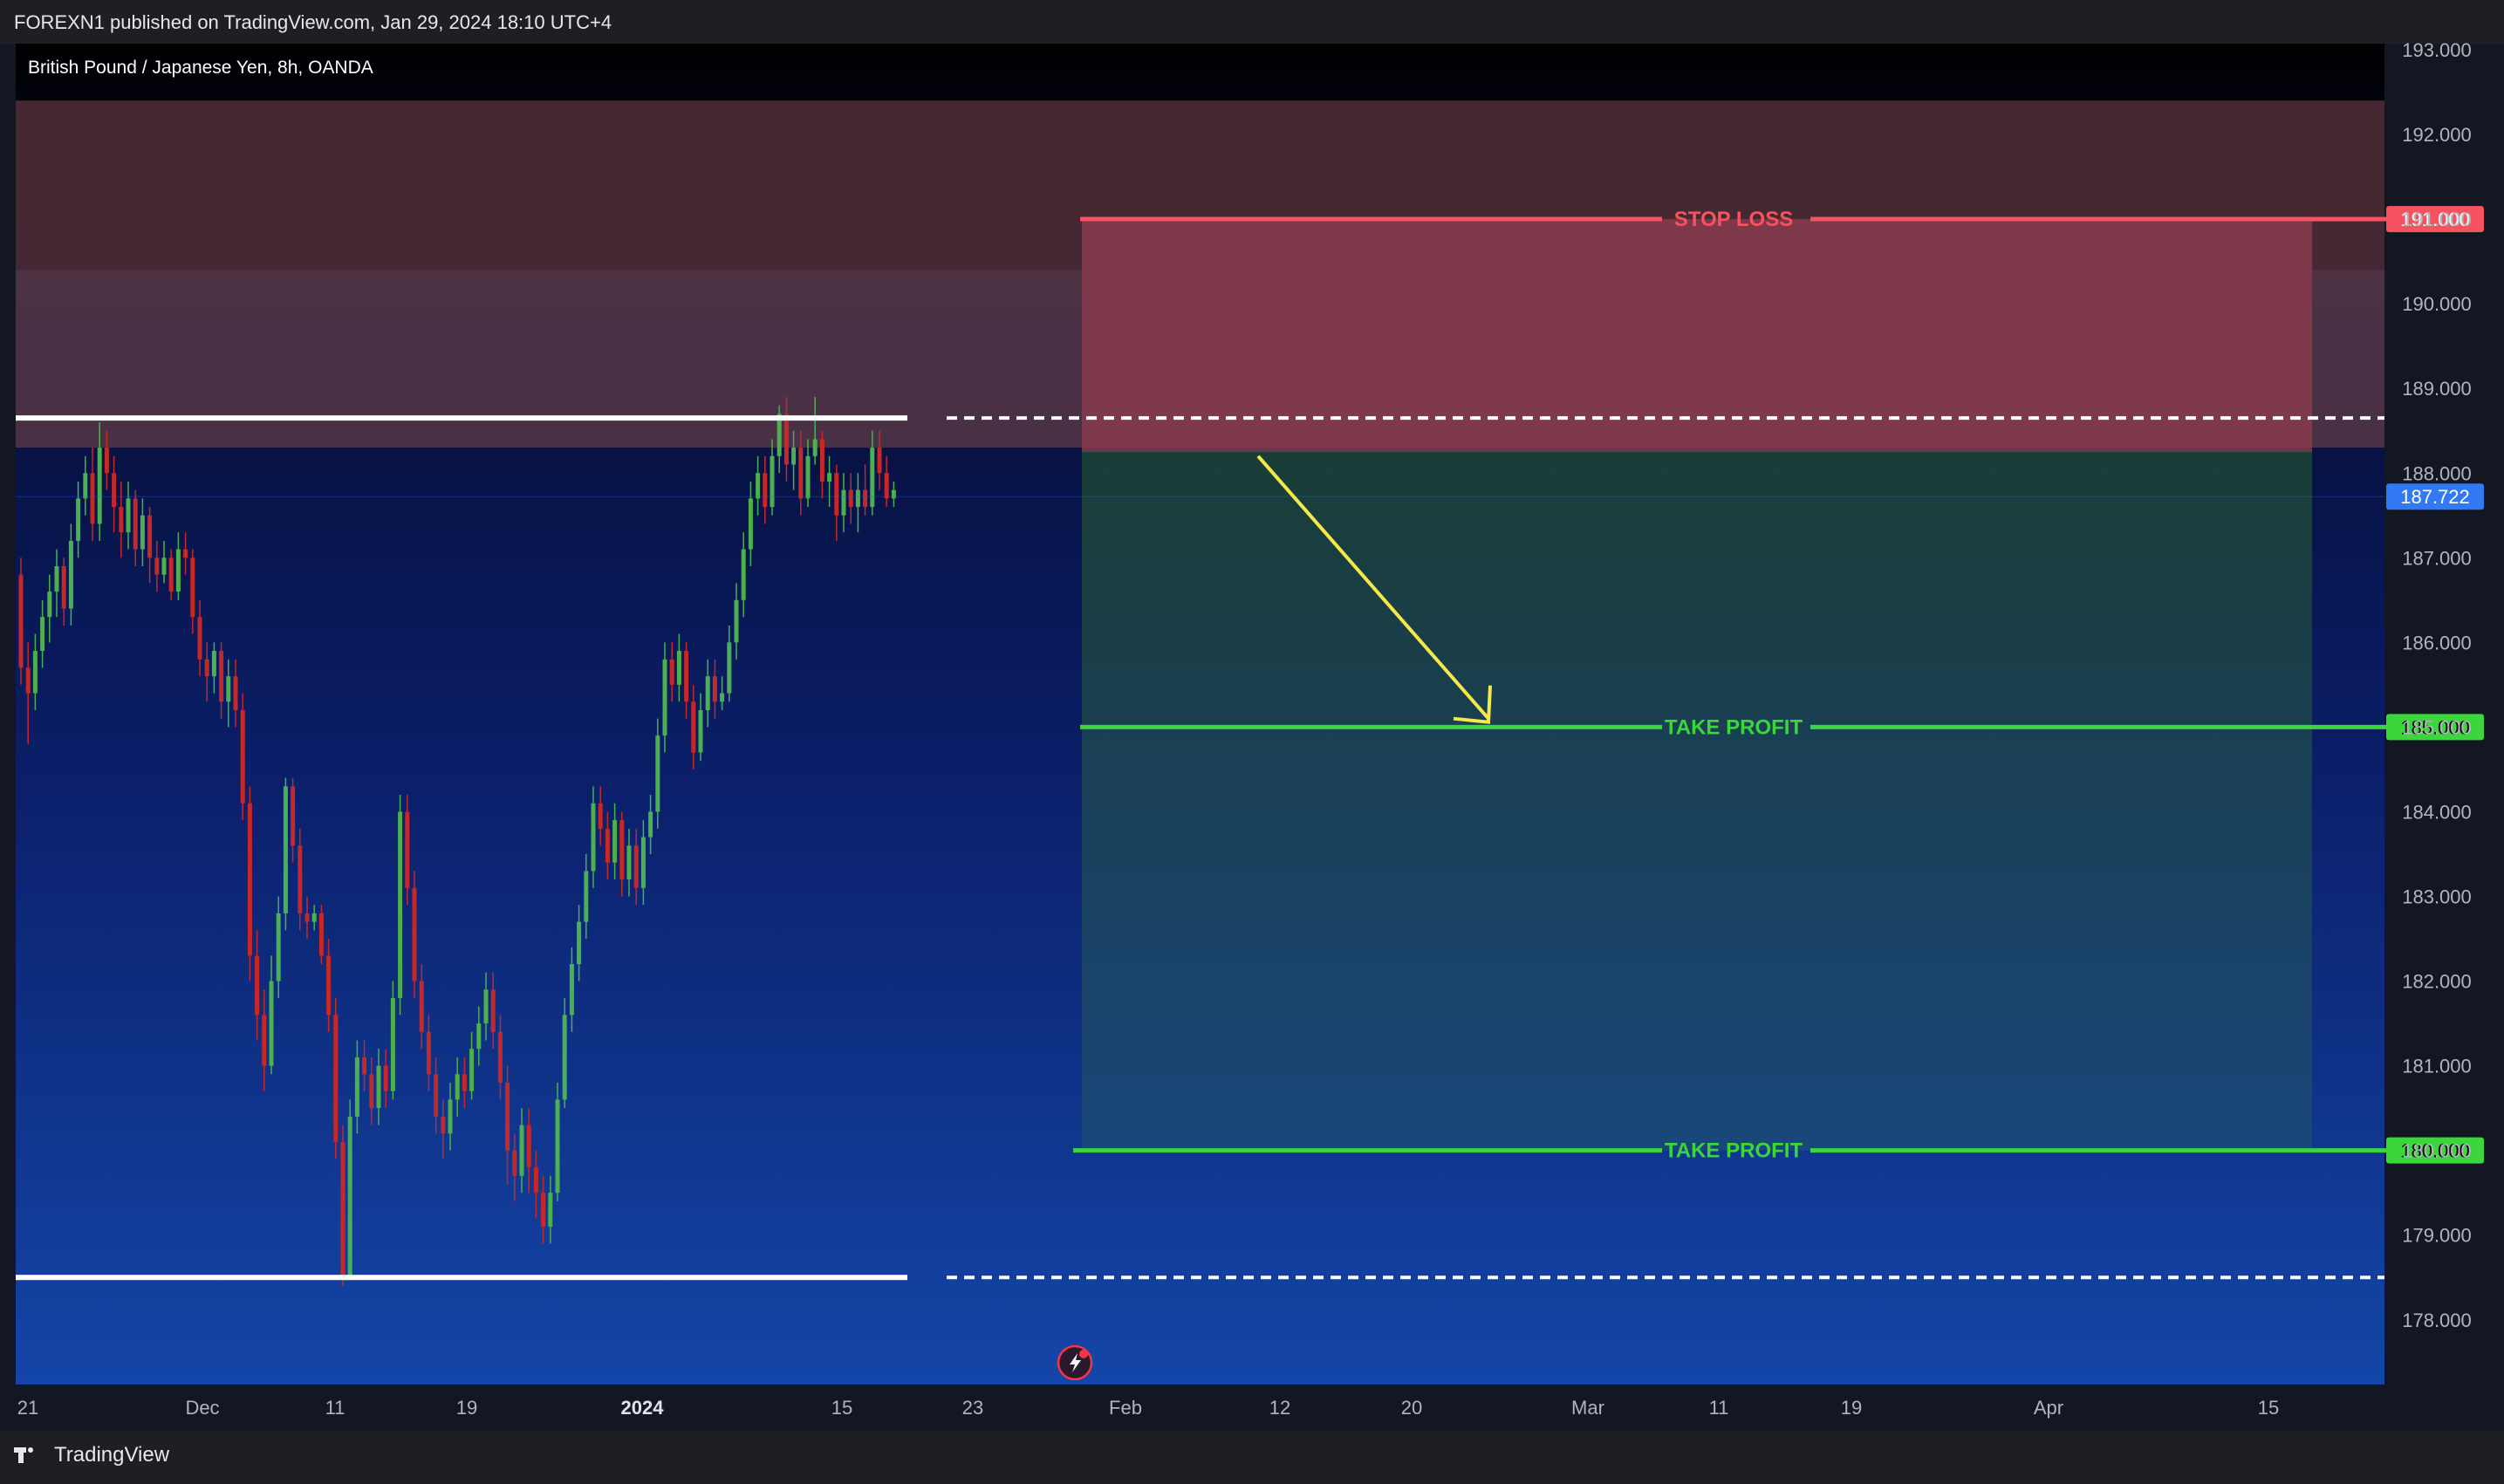 Image resolution: width=2504 pixels, height=1484 pixels. What do you see at coordinates (2437, 304) in the screenshot?
I see `price-tick-label: 190.000` at bounding box center [2437, 304].